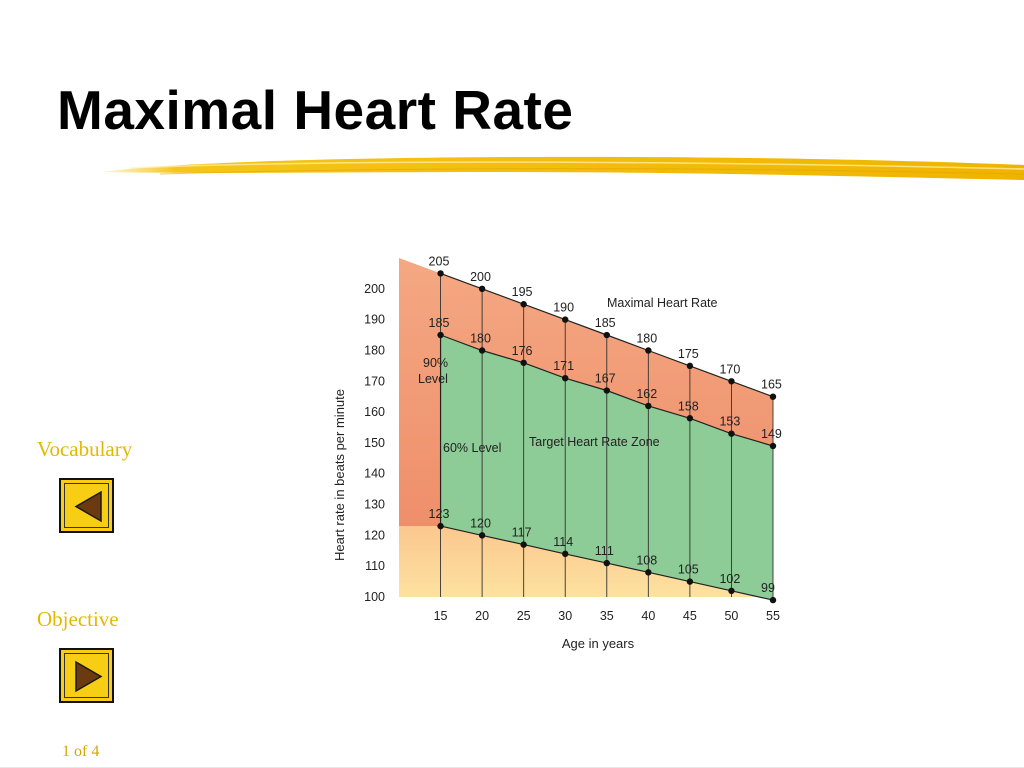  What do you see at coordinates (435, 363) in the screenshot?
I see `level-90-label-line1: 90%` at bounding box center [435, 363].